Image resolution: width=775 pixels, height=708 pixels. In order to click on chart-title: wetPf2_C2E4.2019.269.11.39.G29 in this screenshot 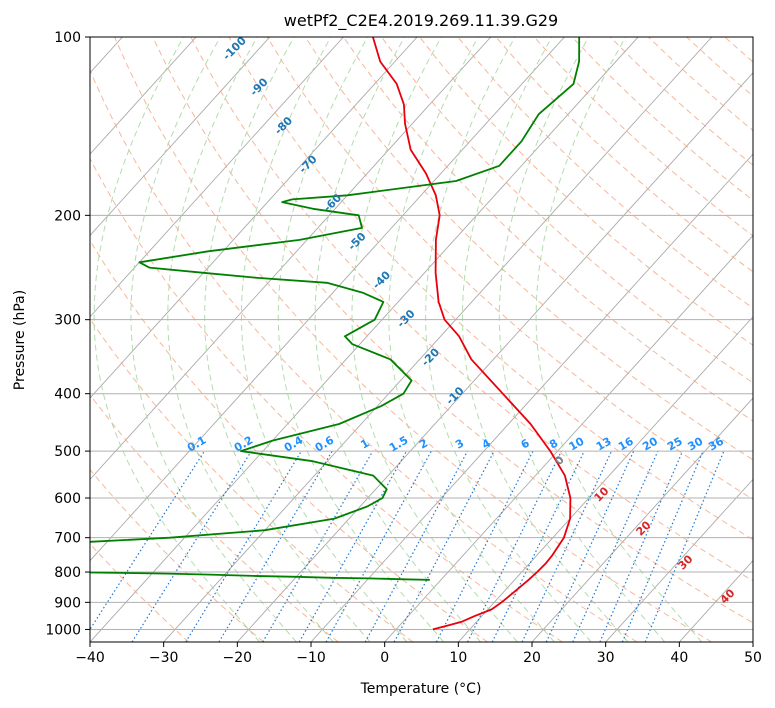, I will do `click(421, 21)`.